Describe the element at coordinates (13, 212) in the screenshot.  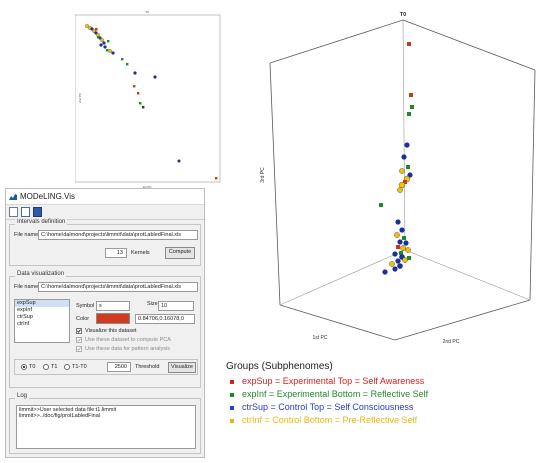
I see `new-file-icon` at that location.